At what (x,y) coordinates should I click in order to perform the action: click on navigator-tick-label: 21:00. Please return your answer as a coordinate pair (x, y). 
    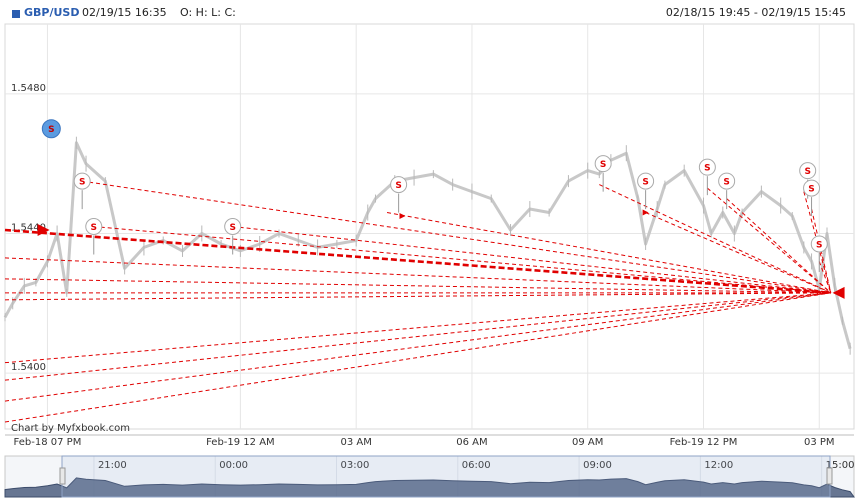
    Looking at the image, I should click on (112, 465).